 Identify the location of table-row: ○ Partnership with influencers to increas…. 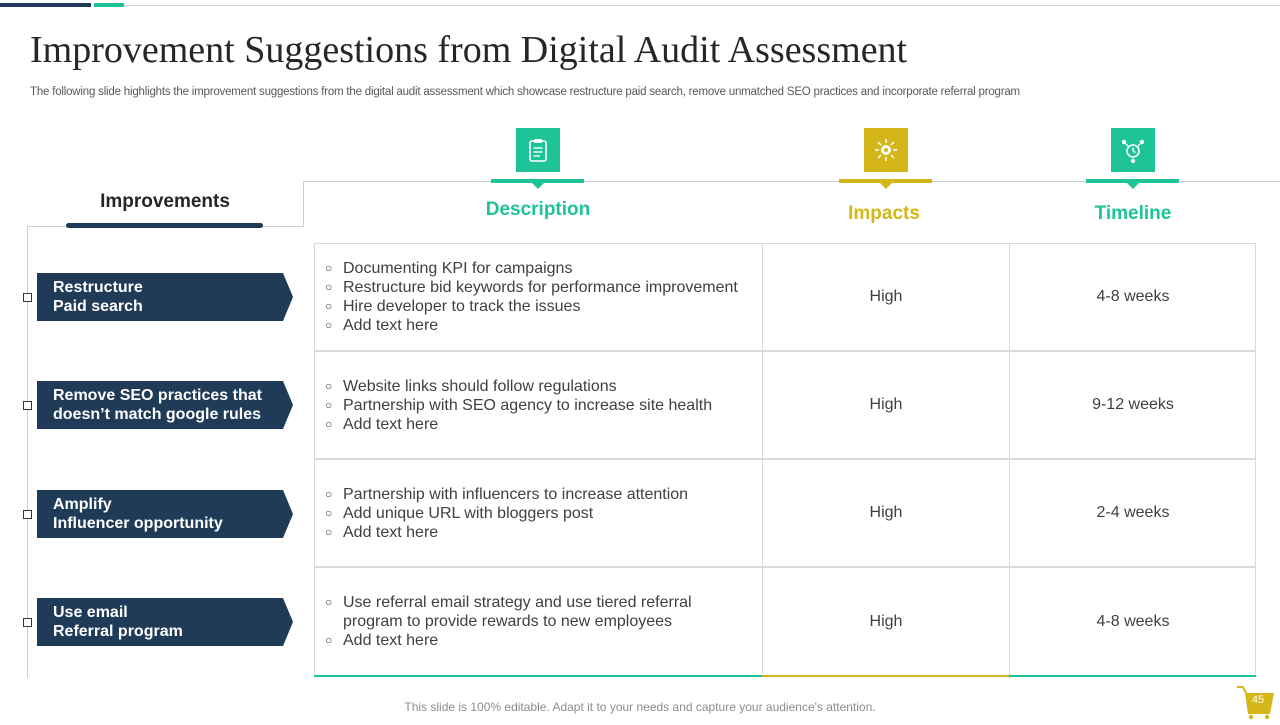
(785, 513).